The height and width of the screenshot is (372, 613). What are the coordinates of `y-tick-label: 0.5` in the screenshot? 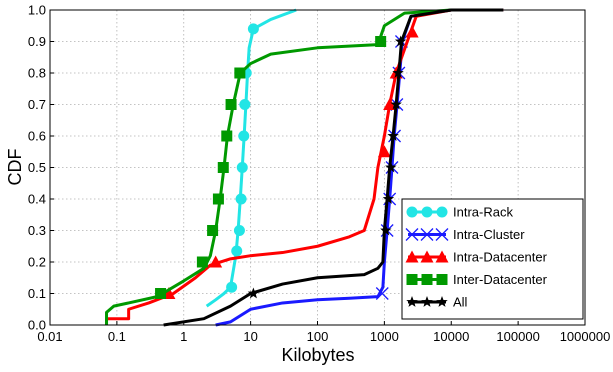 It's located at (37, 167).